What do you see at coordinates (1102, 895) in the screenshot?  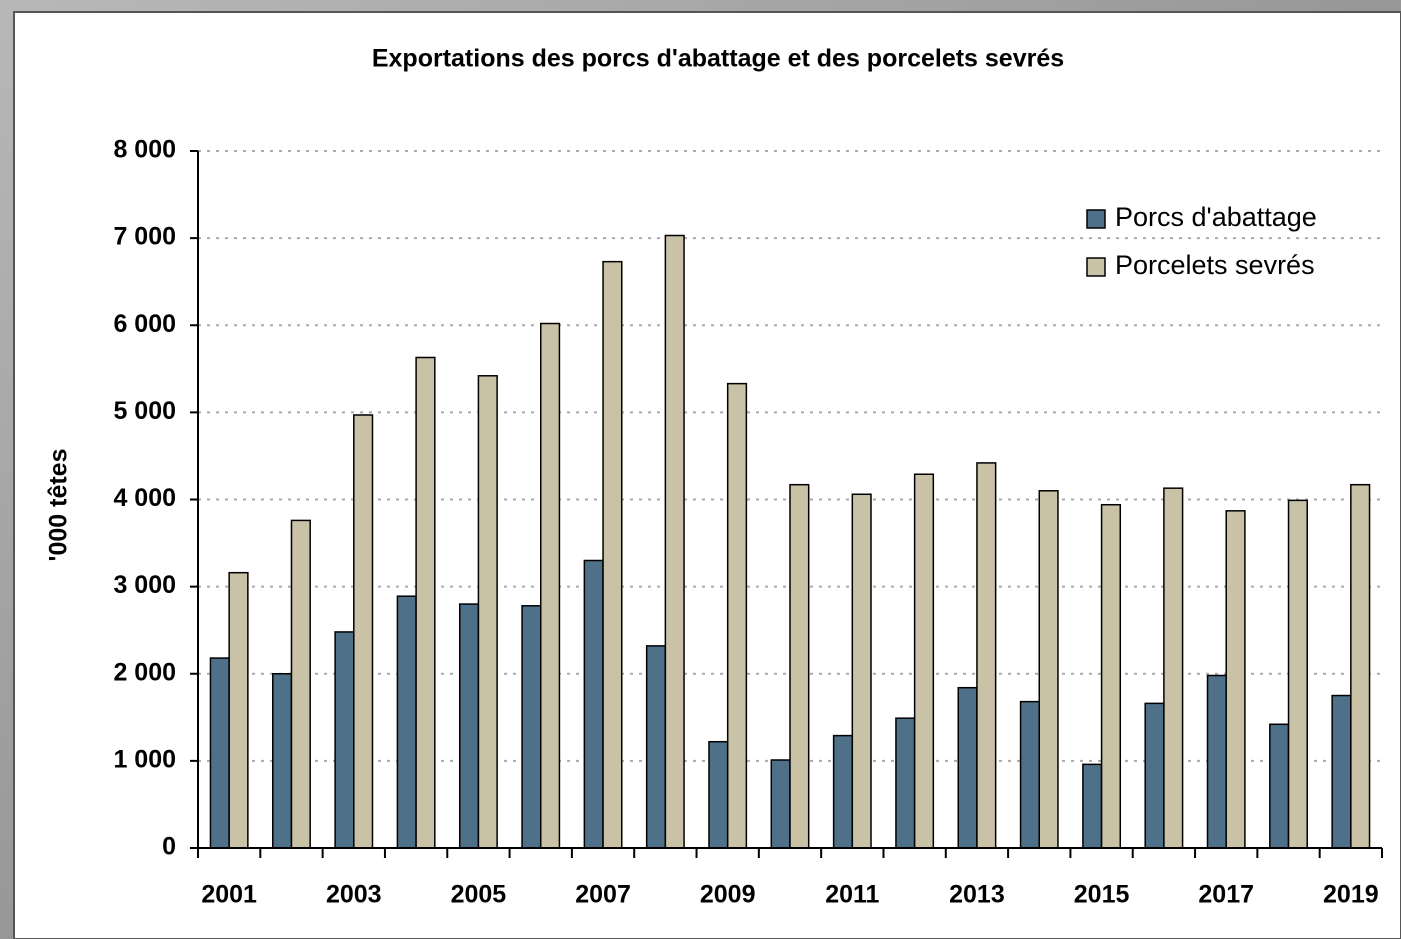 I see `x-tick-label: 2015` at bounding box center [1102, 895].